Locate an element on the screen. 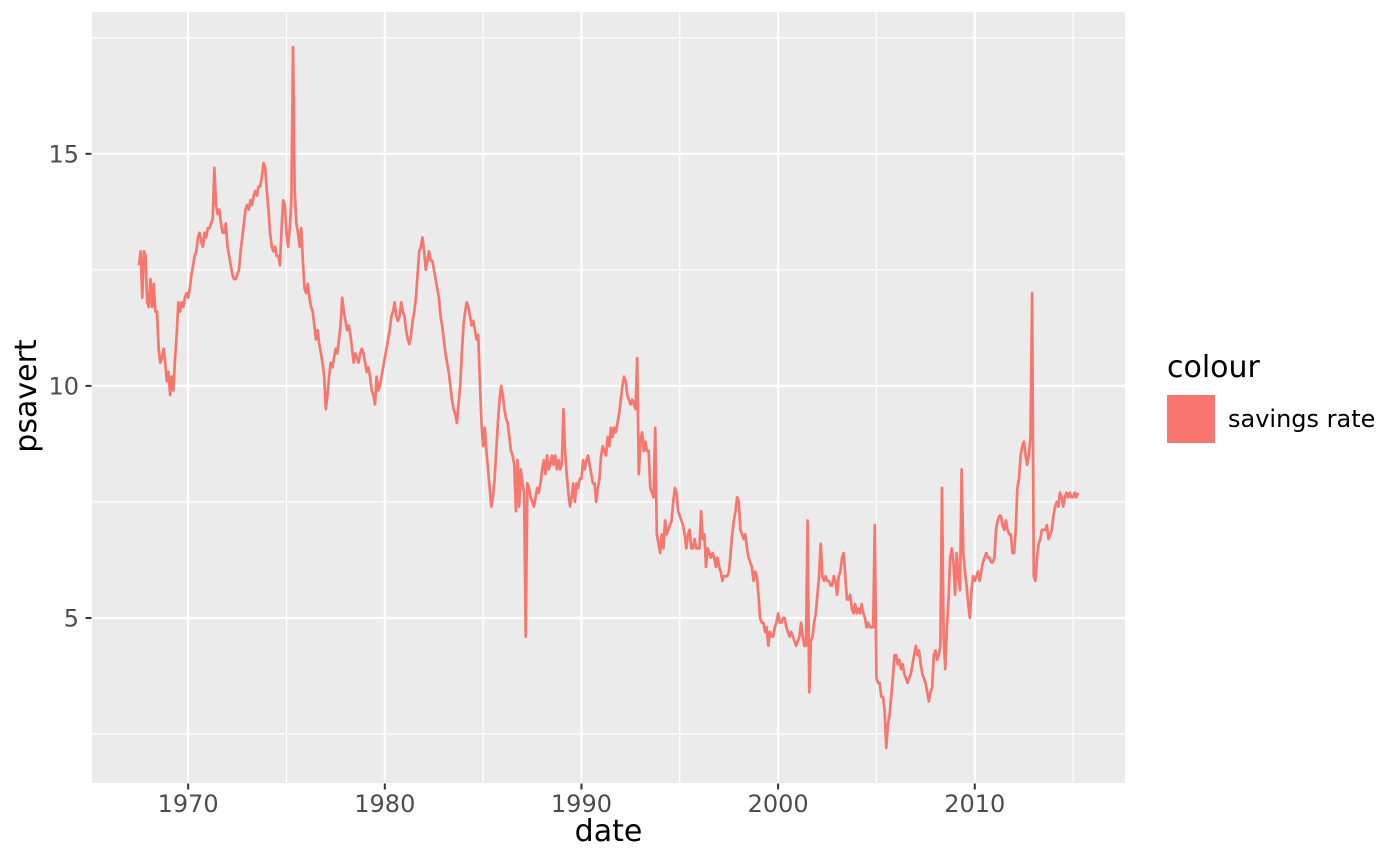 The height and width of the screenshot is (866, 1400). y-tick-label: 15 is located at coordinates (63, 154).